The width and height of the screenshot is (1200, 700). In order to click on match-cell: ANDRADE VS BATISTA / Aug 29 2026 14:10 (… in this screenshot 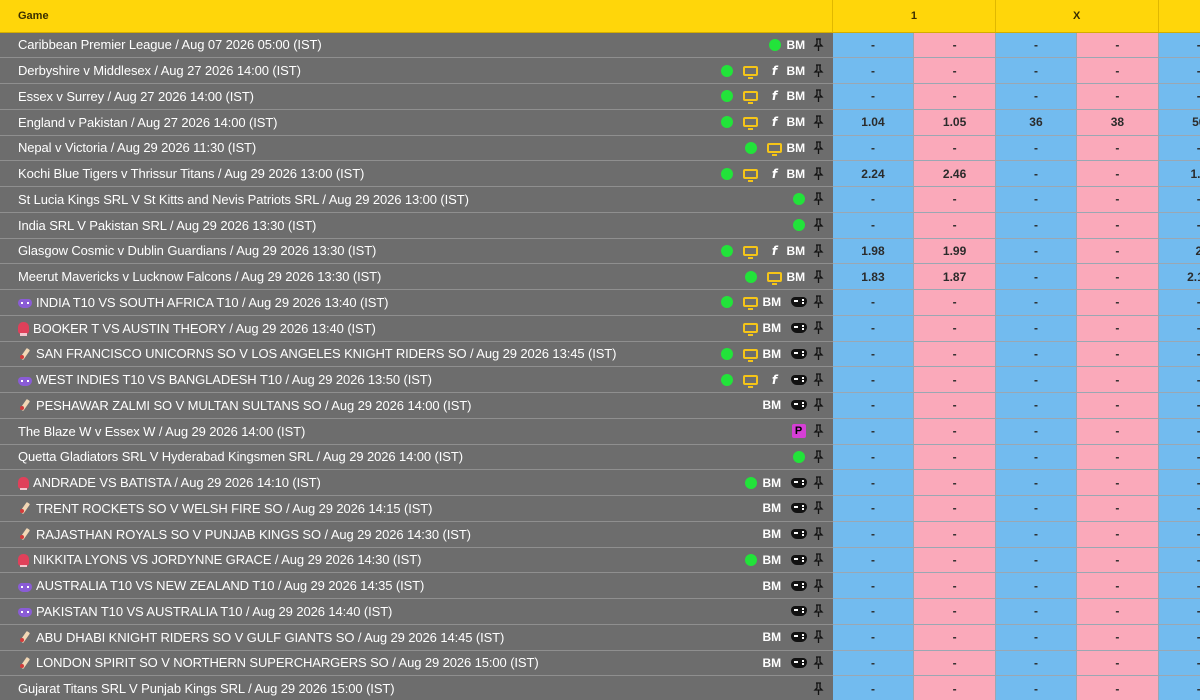, I will do `click(416, 482)`.